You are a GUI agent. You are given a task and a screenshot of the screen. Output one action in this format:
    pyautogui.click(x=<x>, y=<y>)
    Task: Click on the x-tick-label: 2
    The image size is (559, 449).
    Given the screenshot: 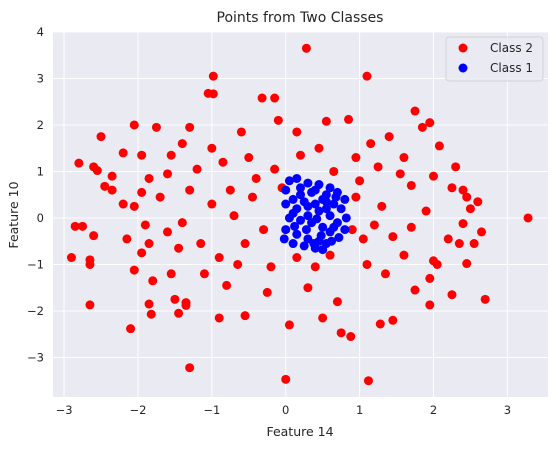 What is the action you would take?
    pyautogui.click(x=433, y=410)
    